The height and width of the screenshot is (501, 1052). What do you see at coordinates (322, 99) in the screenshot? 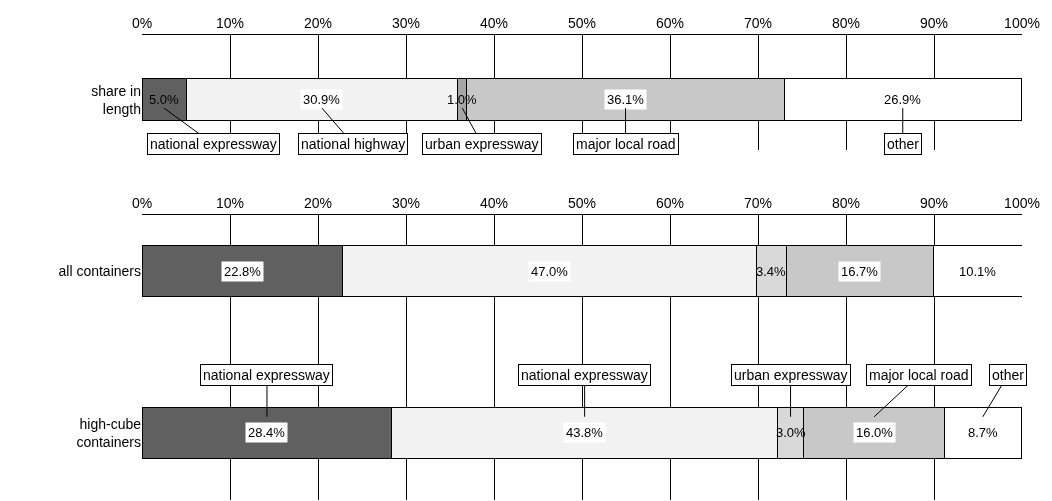
I see `data-label: 30.9%` at bounding box center [322, 99].